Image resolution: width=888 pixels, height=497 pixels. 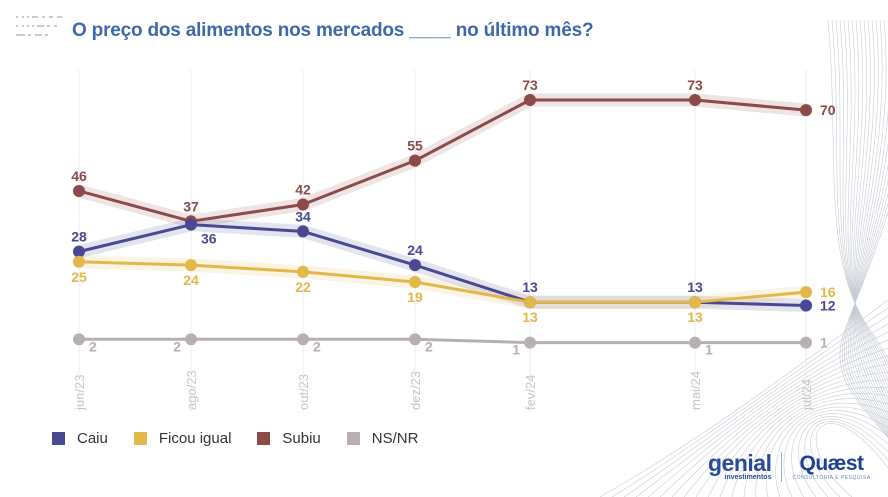 I want to click on data-label-ficou-igual: 24, so click(x=191, y=280).